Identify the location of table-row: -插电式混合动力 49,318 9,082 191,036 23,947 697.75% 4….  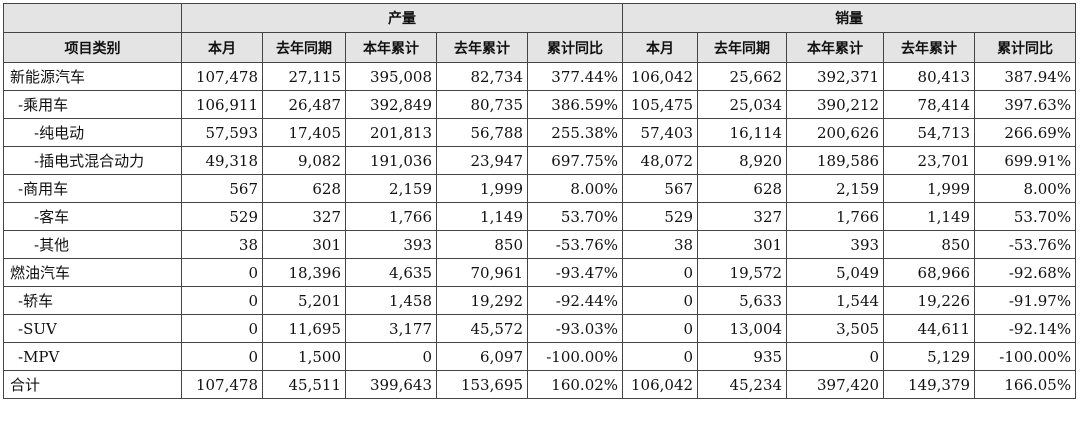
(540, 160).